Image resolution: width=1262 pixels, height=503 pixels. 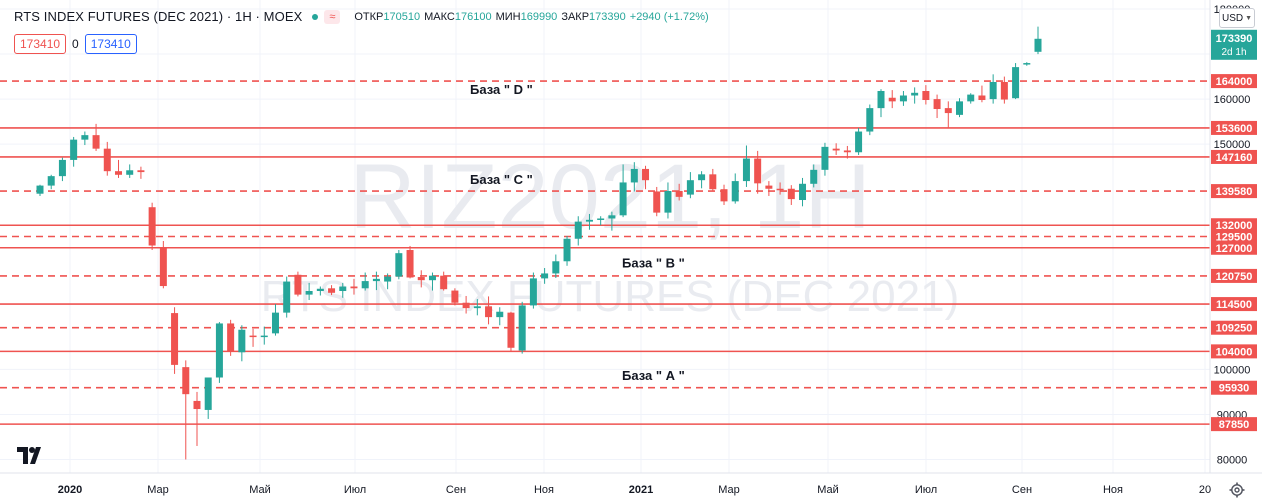 What do you see at coordinates (1232, 100) in the screenshot?
I see `price-tick-label: 160000` at bounding box center [1232, 100].